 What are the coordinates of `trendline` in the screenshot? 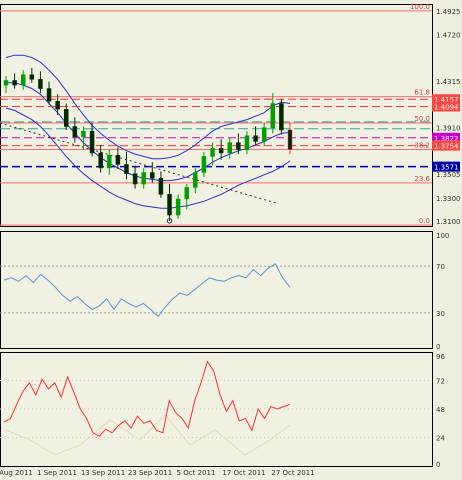 It's located at (139, 163).